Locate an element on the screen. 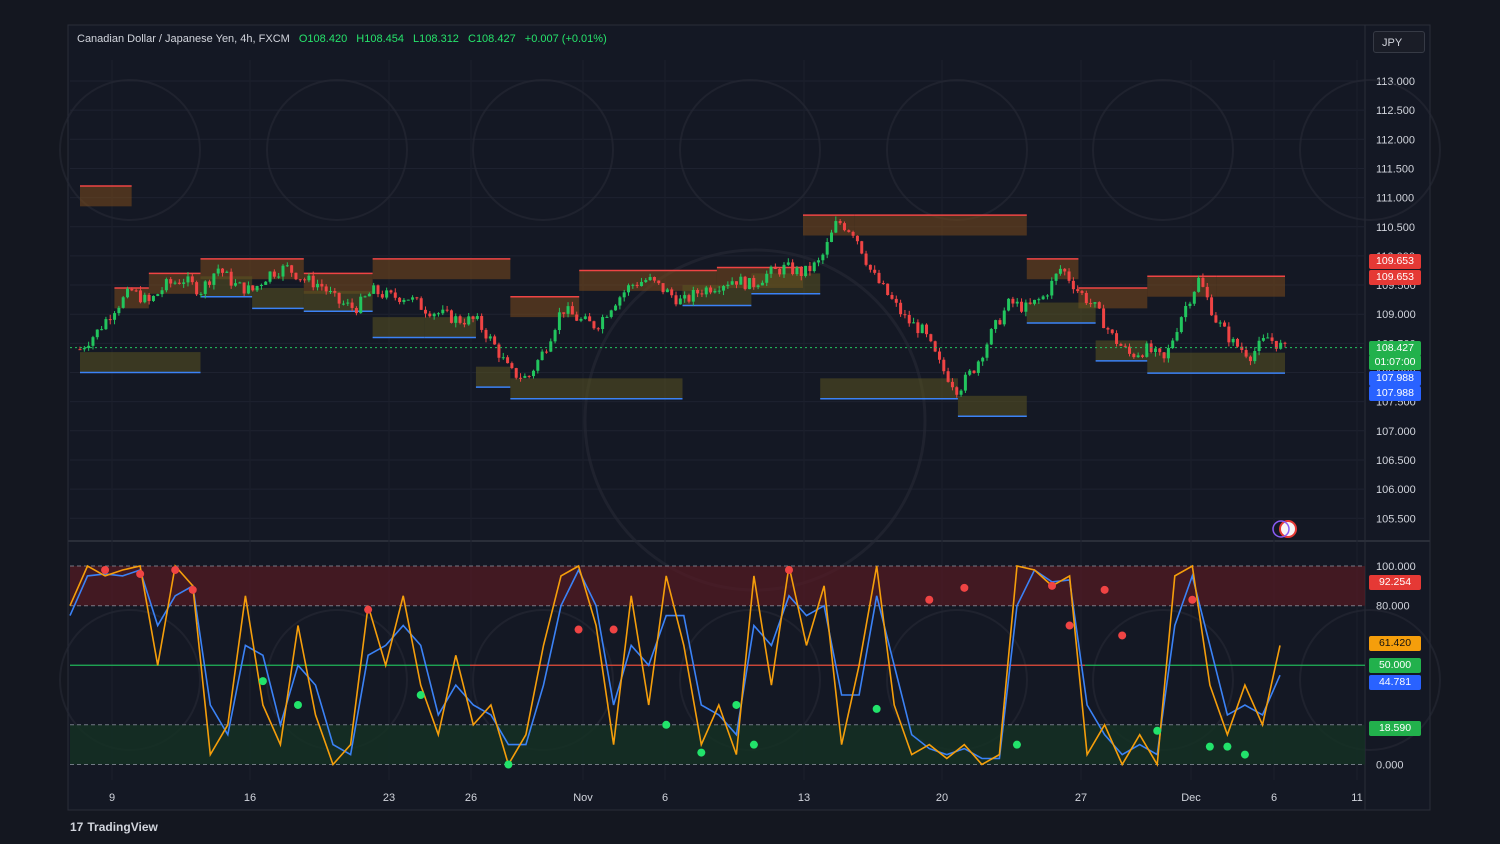  price-tick-label: 112.500 is located at coordinates (1395, 111).